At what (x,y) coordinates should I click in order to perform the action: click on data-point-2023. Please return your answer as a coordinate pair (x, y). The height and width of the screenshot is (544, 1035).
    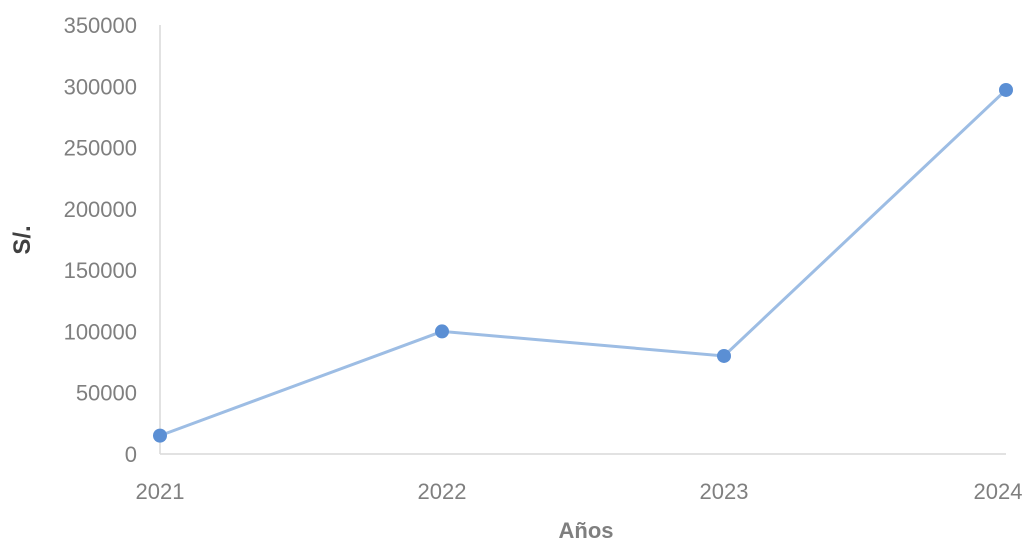
    Looking at the image, I should click on (724, 355).